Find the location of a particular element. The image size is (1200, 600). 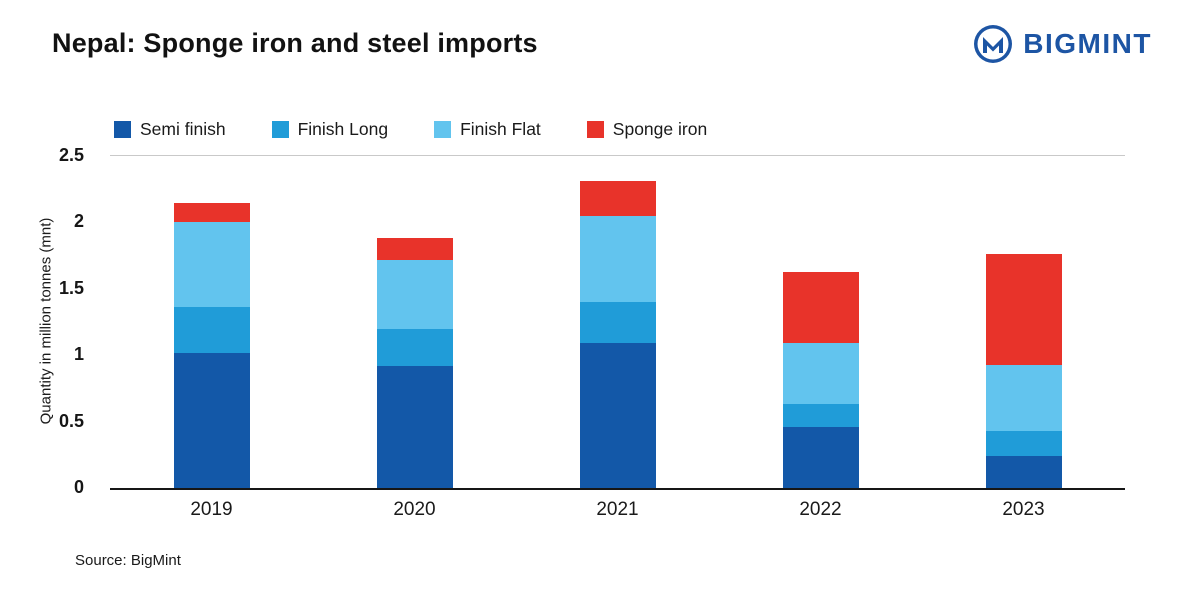

y-tick-label: 2 is located at coordinates (78, 221).